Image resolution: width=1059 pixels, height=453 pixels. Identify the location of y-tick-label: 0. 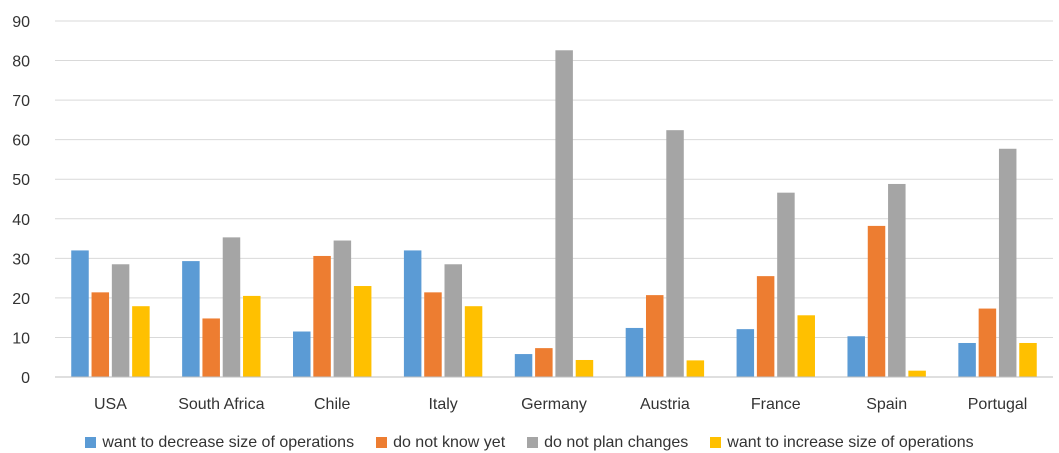
(25, 378).